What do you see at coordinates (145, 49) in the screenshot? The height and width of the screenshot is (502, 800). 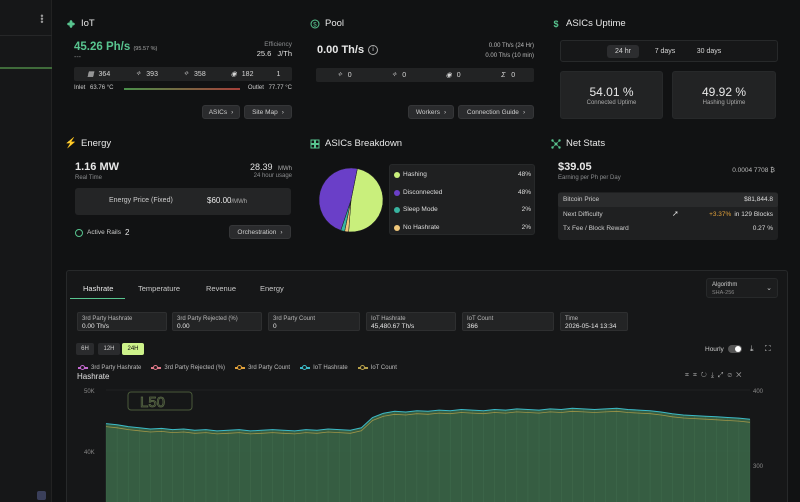 I see `iot-hashrate-pct: (95.57 %)` at bounding box center [145, 49].